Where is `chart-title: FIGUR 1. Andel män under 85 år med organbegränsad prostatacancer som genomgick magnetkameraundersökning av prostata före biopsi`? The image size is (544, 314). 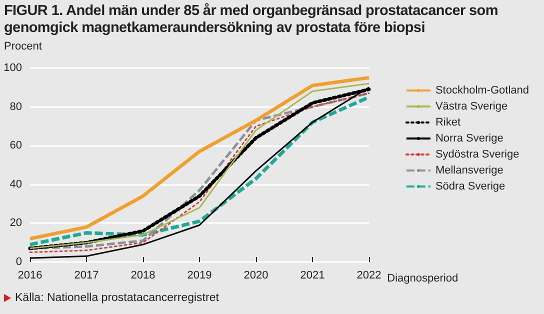
chart-title: FIGUR 1. Andel män under 85 år med organbegränsad prostatacancer som genomgick magnetkameraundersökning av prostata före biopsi is located at coordinates (251, 20).